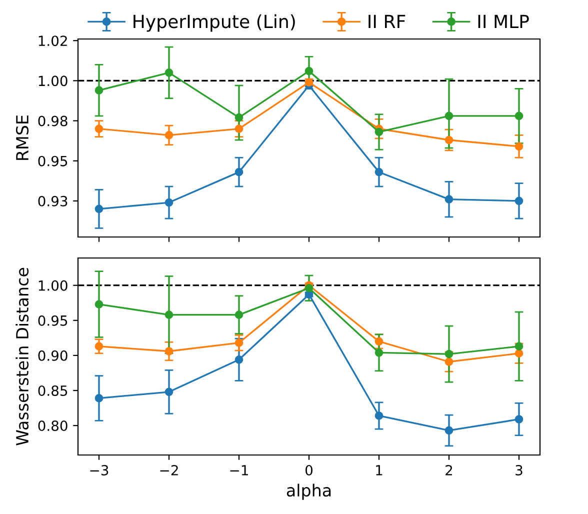  Describe the element at coordinates (22, 357) in the screenshot. I see `y-axis-title: Wasserstein Distance` at that location.